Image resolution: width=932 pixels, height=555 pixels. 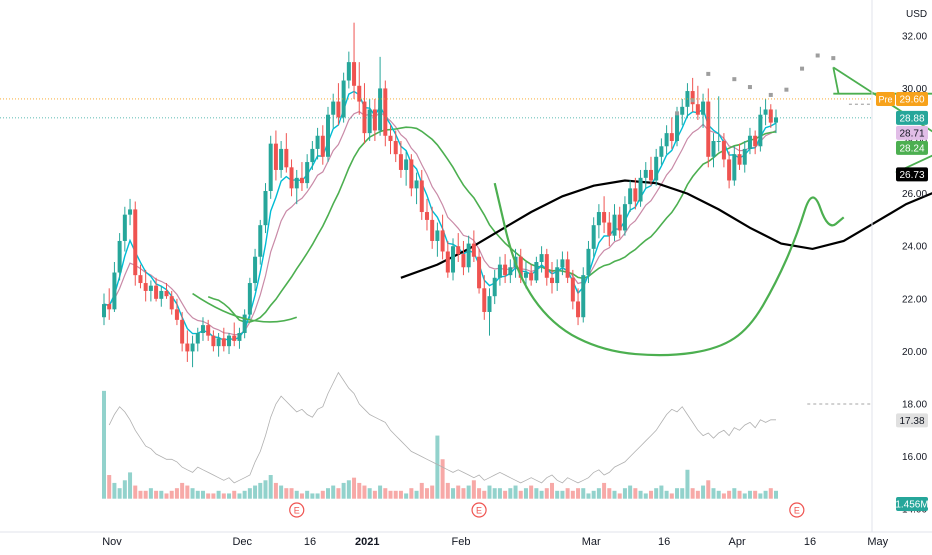 What do you see at coordinates (836, 80) in the screenshot?
I see `pattern-edge-line` at bounding box center [836, 80].